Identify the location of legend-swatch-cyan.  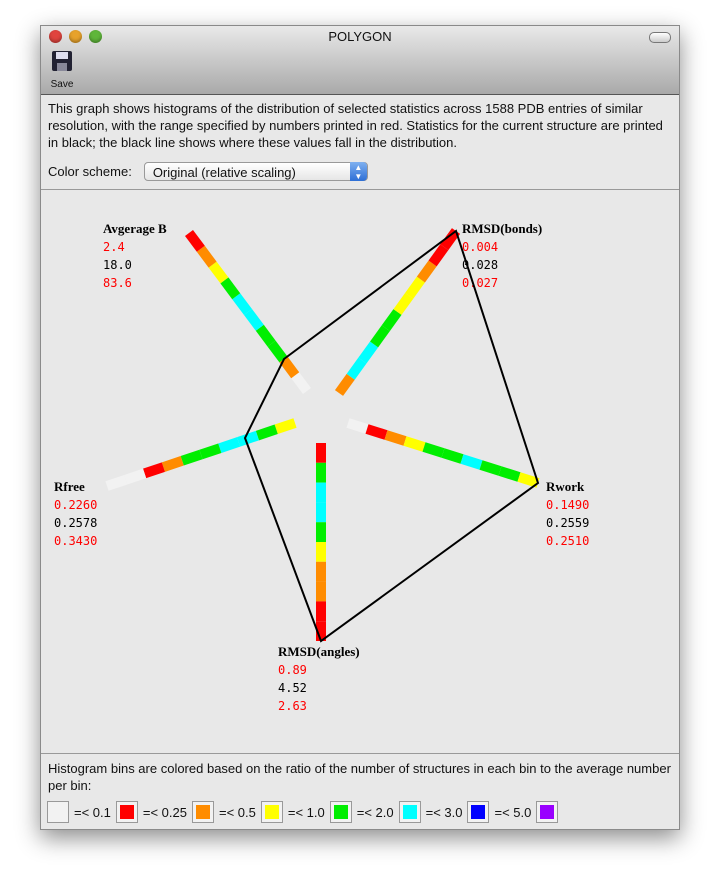
(409, 812).